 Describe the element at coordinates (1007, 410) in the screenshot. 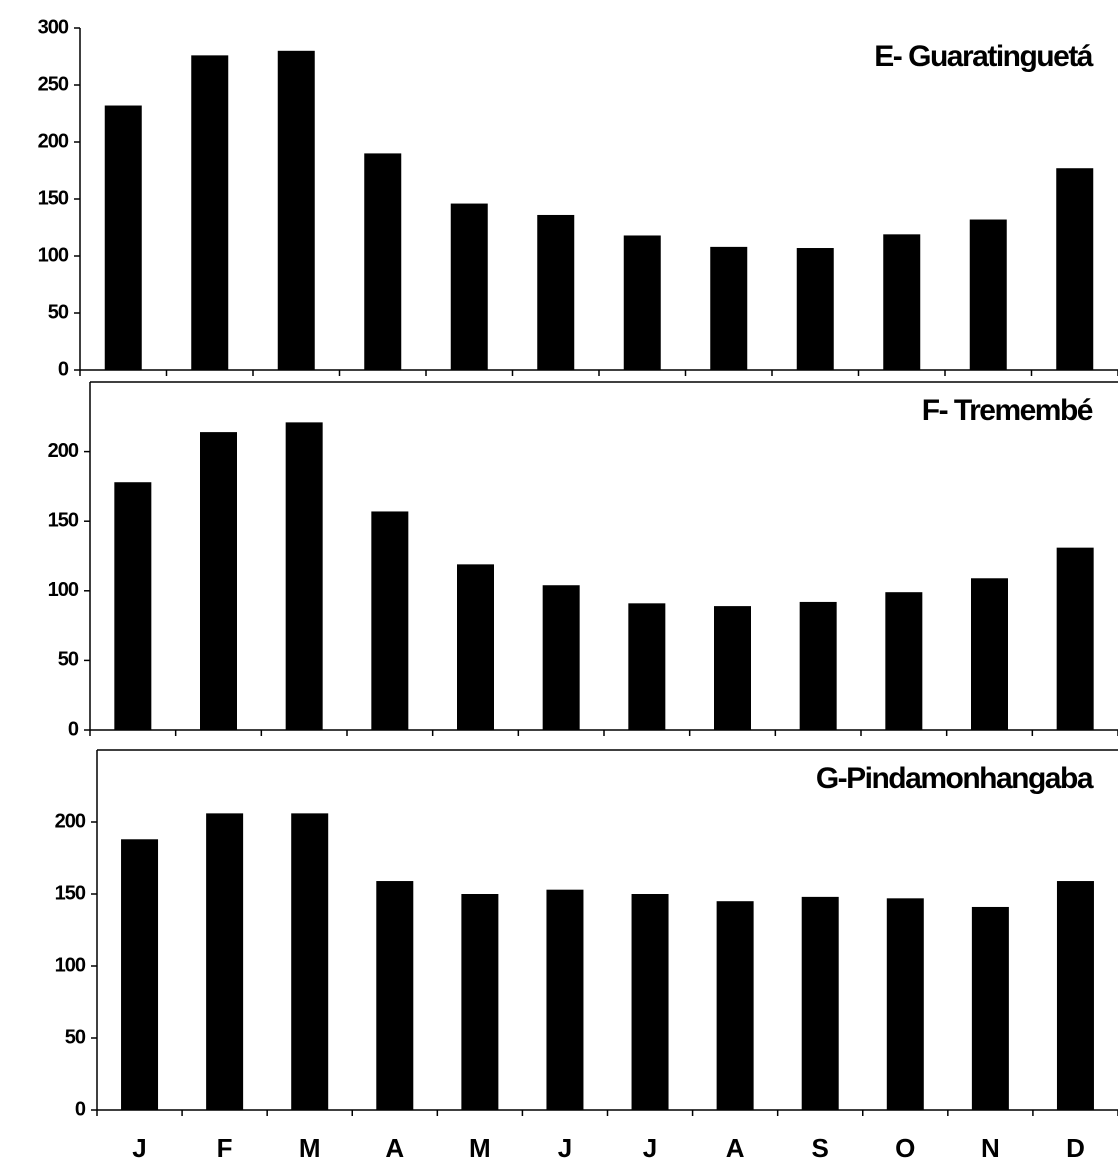

I see `chart-title: F- Tremembé` at that location.